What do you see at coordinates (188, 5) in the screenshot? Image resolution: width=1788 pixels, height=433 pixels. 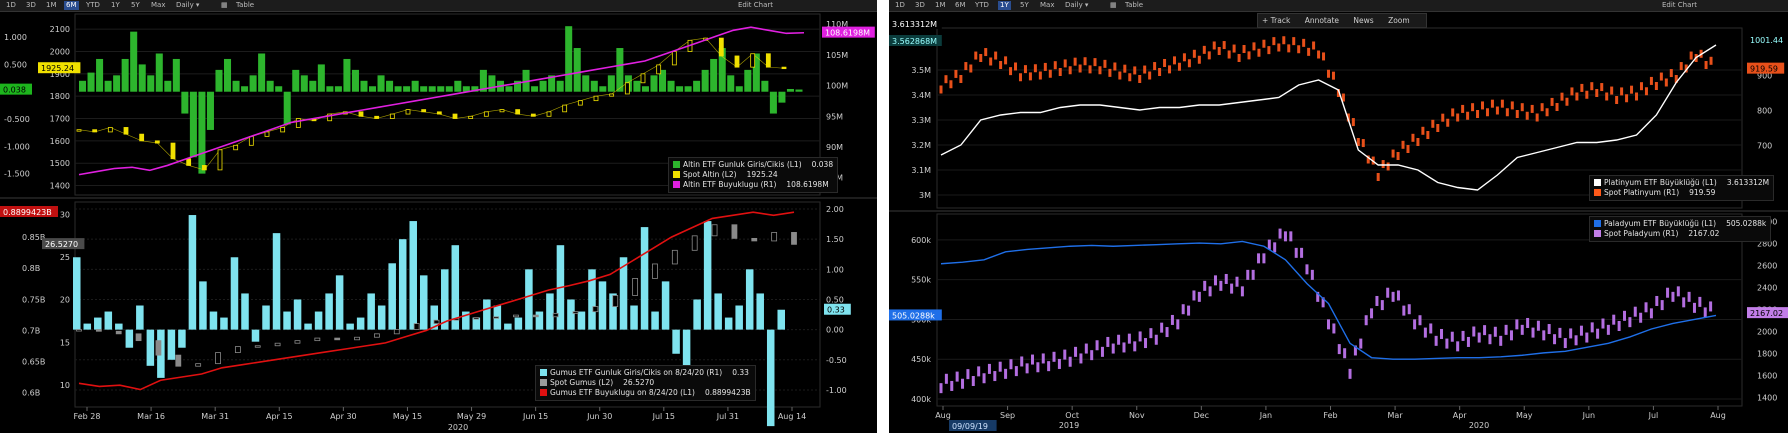 I see `left-range-button-8: Daily ▾` at bounding box center [188, 5].